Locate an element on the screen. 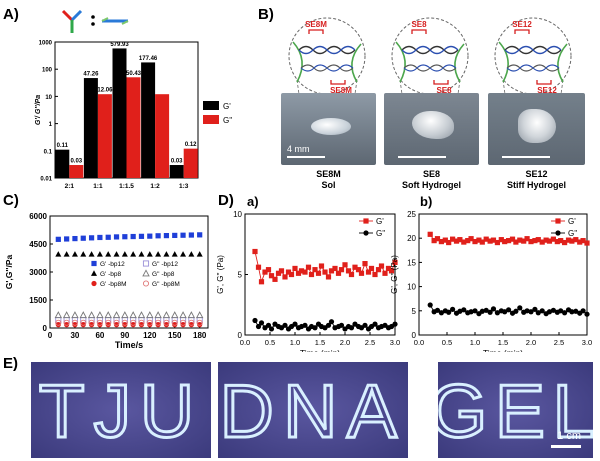 This screenshot has width=600, height=461. sol-photo: 4 mm is located at coordinates (328, 129).